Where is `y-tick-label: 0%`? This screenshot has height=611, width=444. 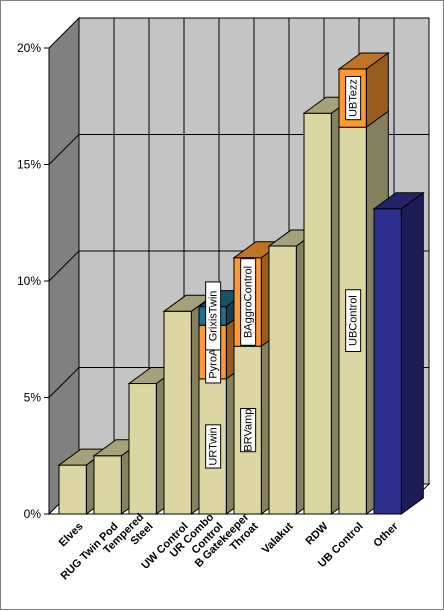 y-tick-label: 0% is located at coordinates (33, 514).